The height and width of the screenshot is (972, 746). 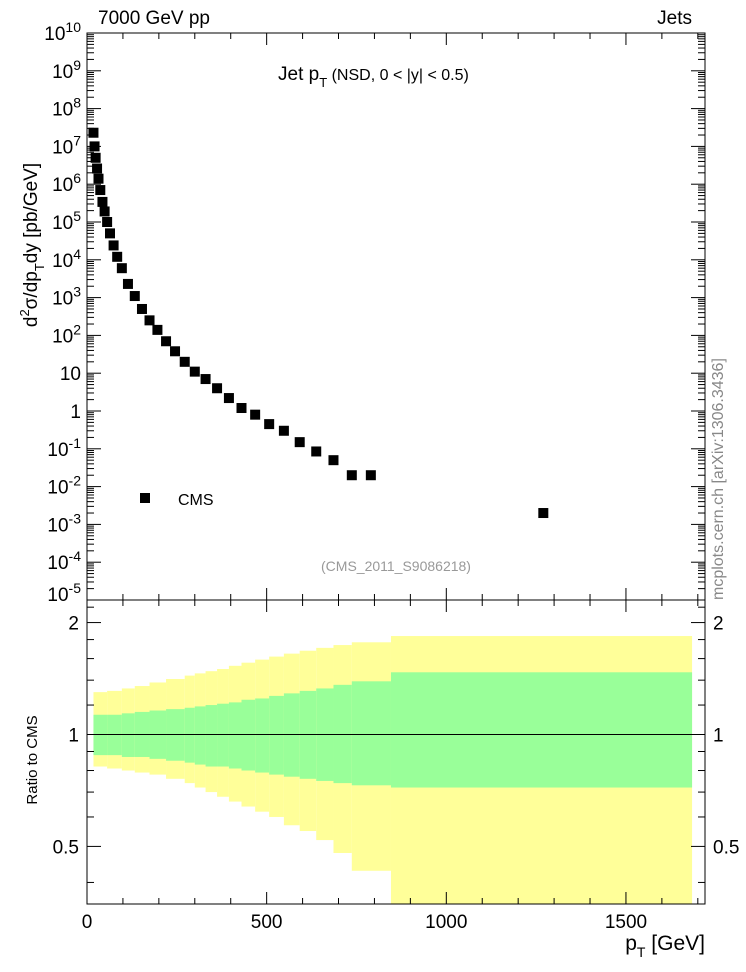 What do you see at coordinates (196, 500) in the screenshot?
I see `legend-label: CMS` at bounding box center [196, 500].